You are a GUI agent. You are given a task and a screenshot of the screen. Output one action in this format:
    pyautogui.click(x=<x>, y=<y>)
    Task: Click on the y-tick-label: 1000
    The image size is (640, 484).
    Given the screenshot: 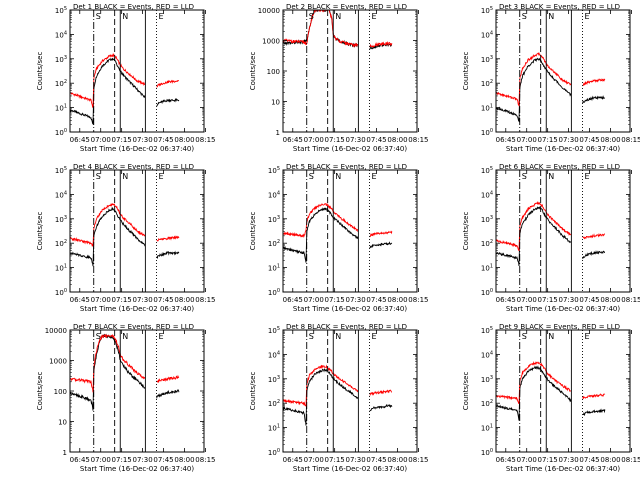 What is the action you would take?
    pyautogui.click(x=58, y=362)
    